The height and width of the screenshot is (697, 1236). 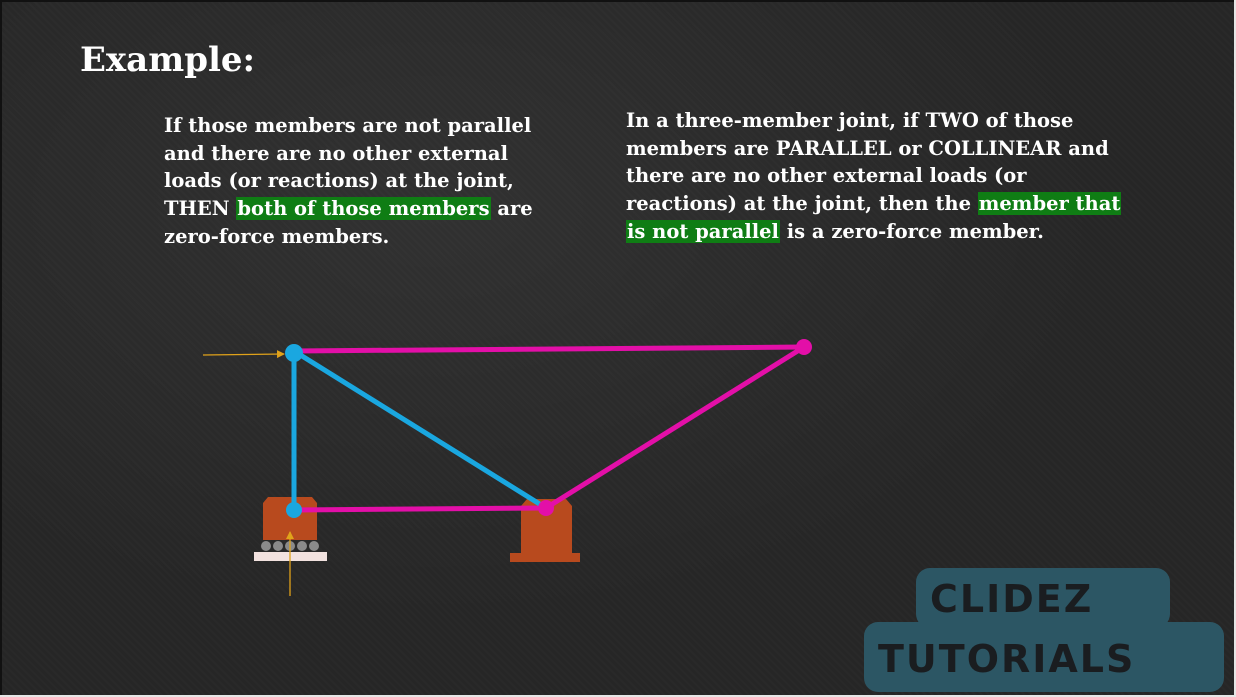 I want to click on slide-frame-left, so click(x=1, y=348).